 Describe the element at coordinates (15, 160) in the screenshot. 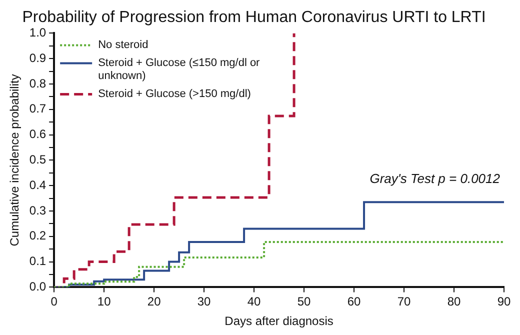

I see `y-axis-title: Cumulative incidence probability` at that location.